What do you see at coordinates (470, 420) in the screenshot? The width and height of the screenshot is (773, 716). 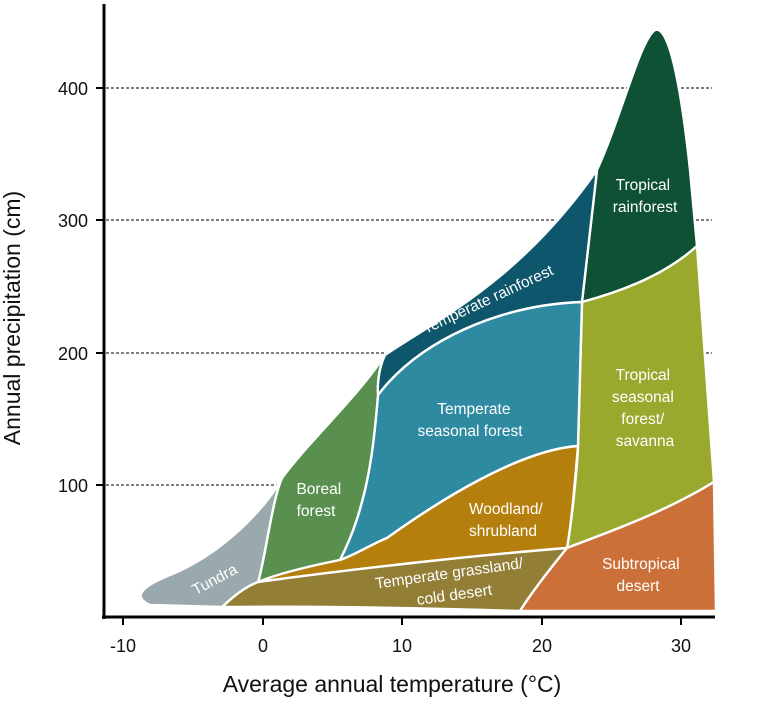 I see `label-temperate-seasonal-forest: Temperate seasonal forest` at bounding box center [470, 420].